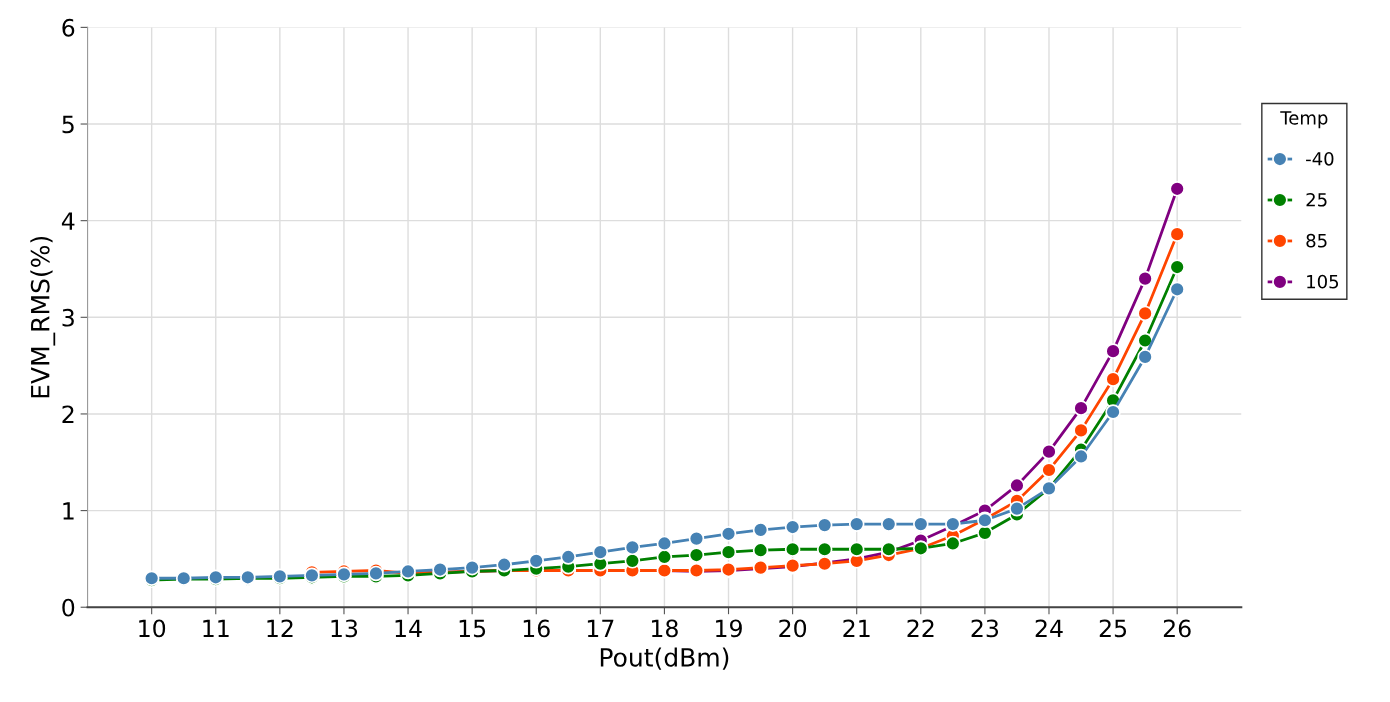 The width and height of the screenshot is (1390, 702). I want to click on legend-label: 25, so click(1316, 199).